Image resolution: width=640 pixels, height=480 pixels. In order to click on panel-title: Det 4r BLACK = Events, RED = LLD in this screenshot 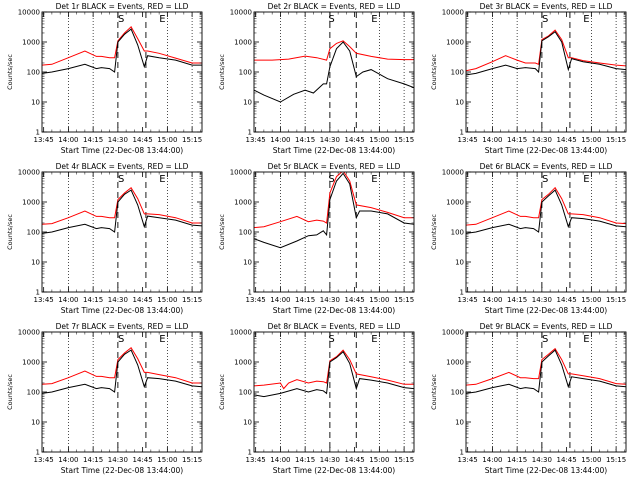, I will do `click(122, 166)`.